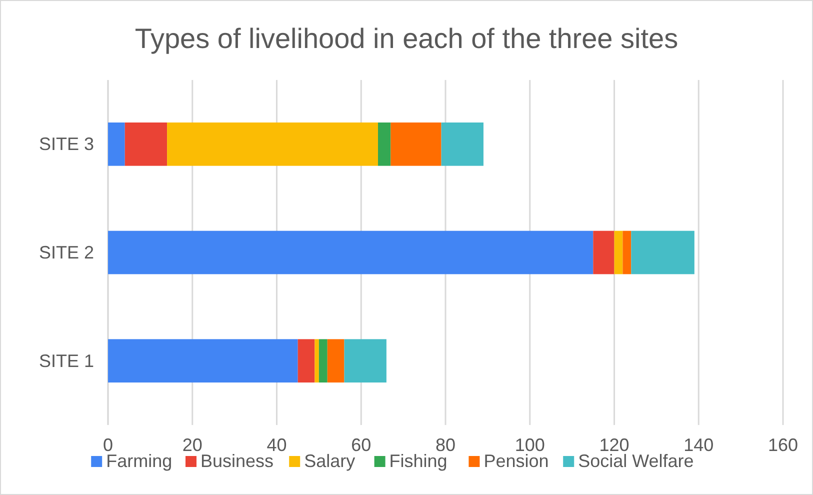 This screenshot has width=813, height=495. I want to click on chart-title: Types of livelihood in each of the three sites, so click(406, 38).